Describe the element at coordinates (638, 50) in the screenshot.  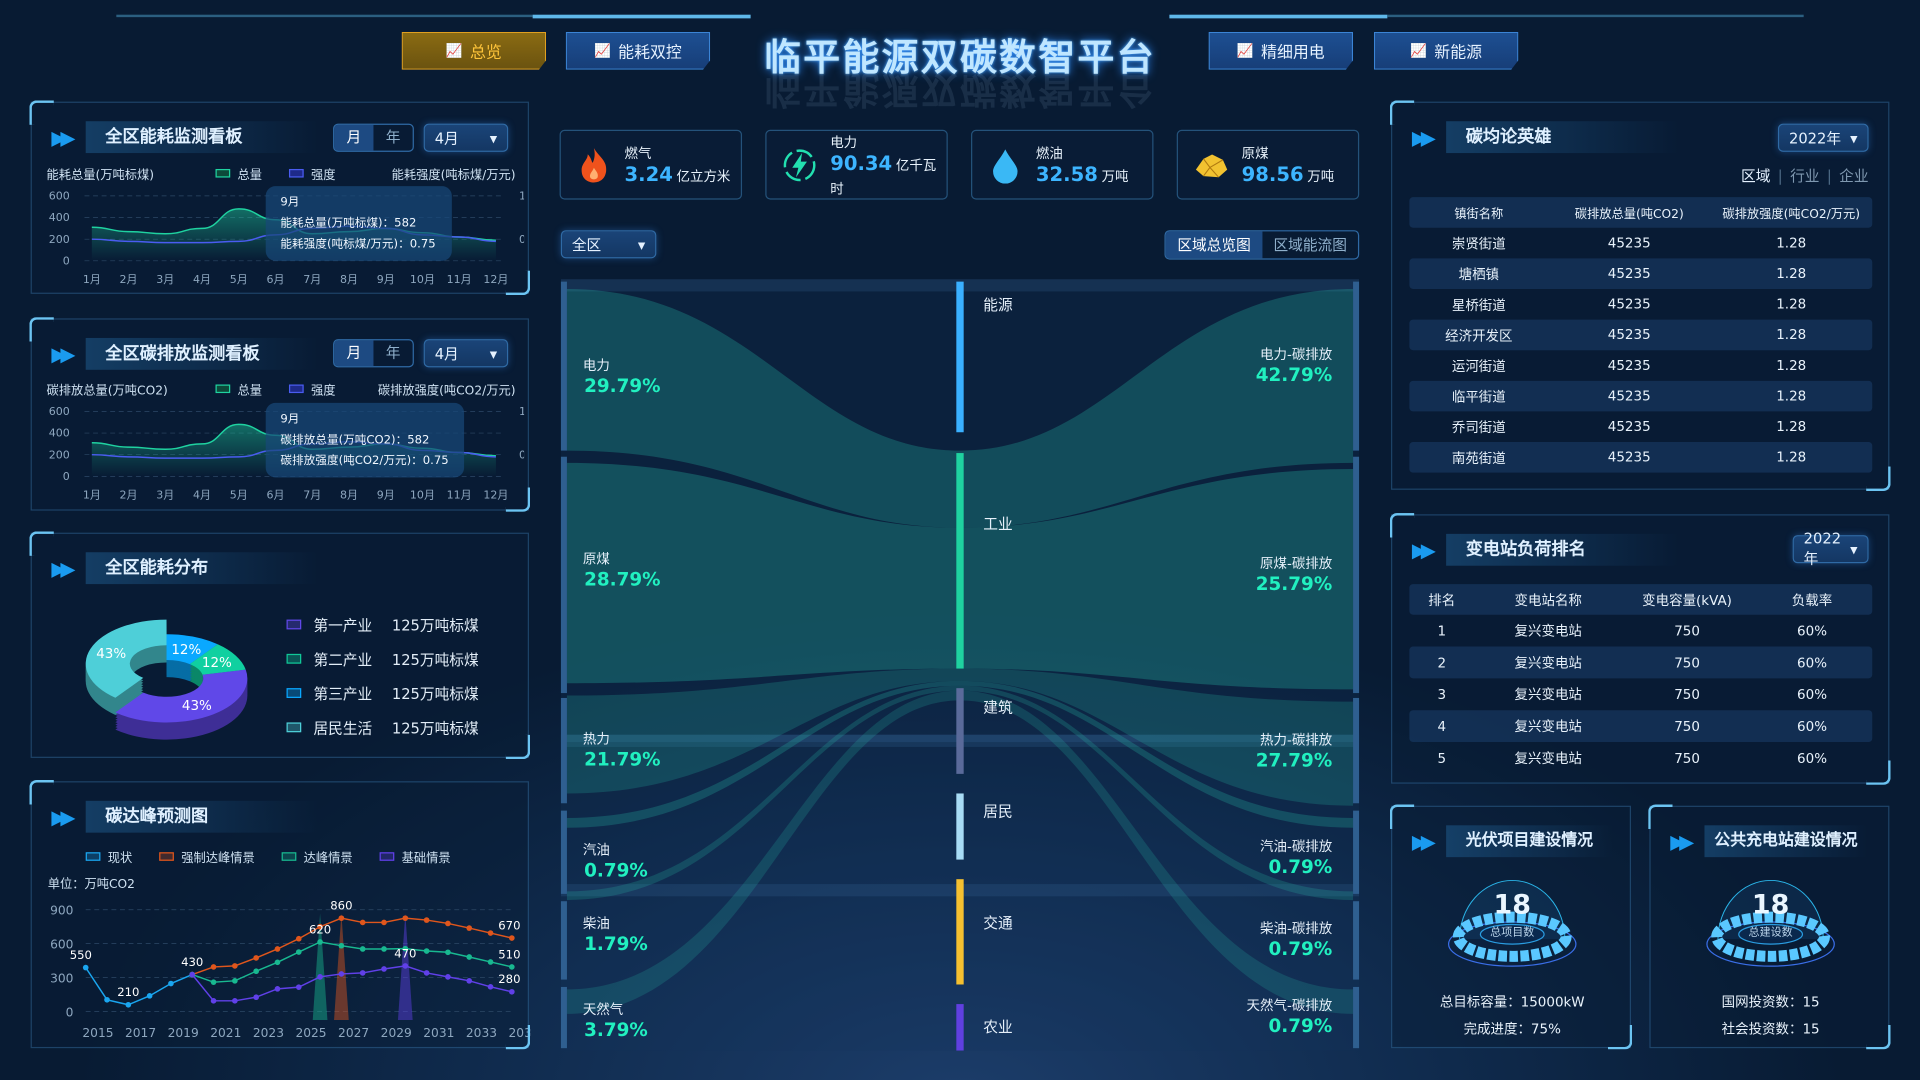
I see `nav-energy-control: 📈 能耗双控` at that location.